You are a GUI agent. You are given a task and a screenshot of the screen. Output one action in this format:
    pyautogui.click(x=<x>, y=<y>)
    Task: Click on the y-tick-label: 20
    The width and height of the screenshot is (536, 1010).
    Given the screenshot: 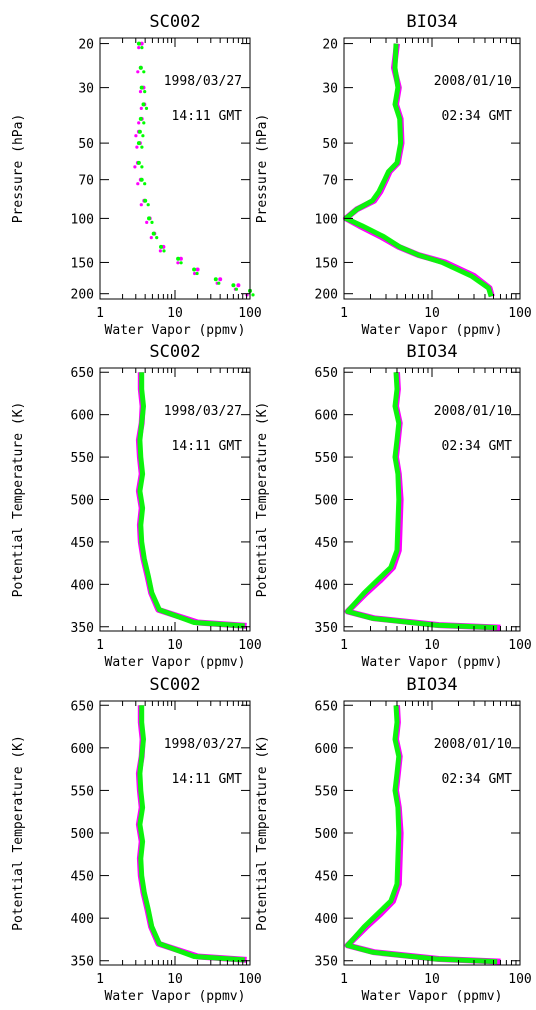 What is the action you would take?
    pyautogui.click(x=86, y=45)
    